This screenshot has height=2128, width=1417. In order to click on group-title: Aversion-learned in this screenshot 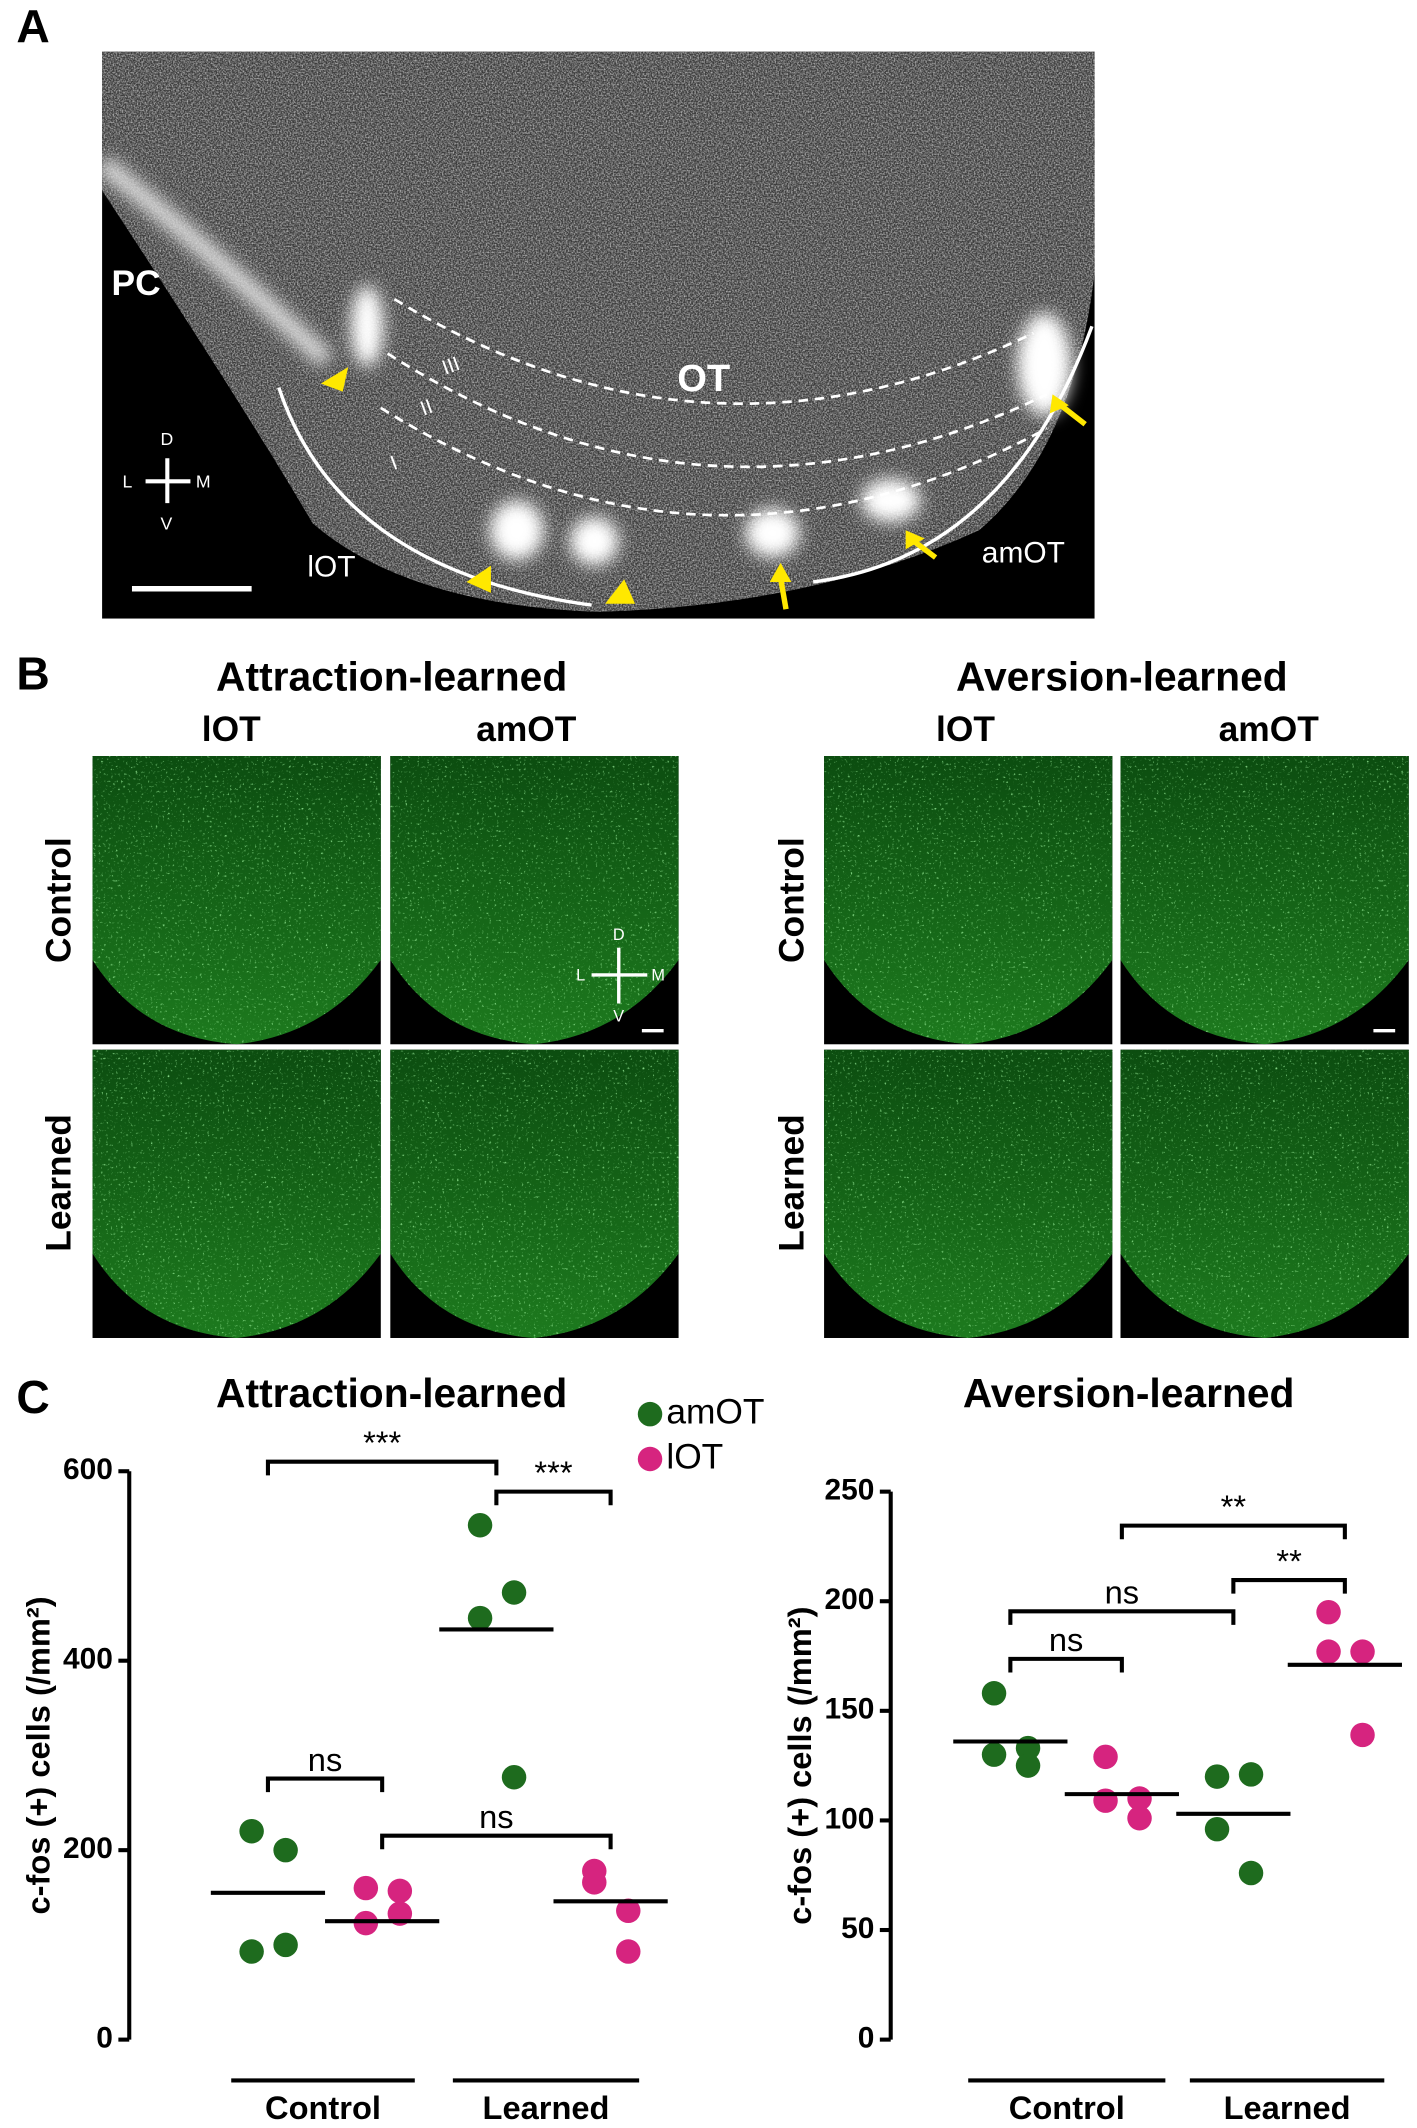, I will do `click(1122, 677)`.